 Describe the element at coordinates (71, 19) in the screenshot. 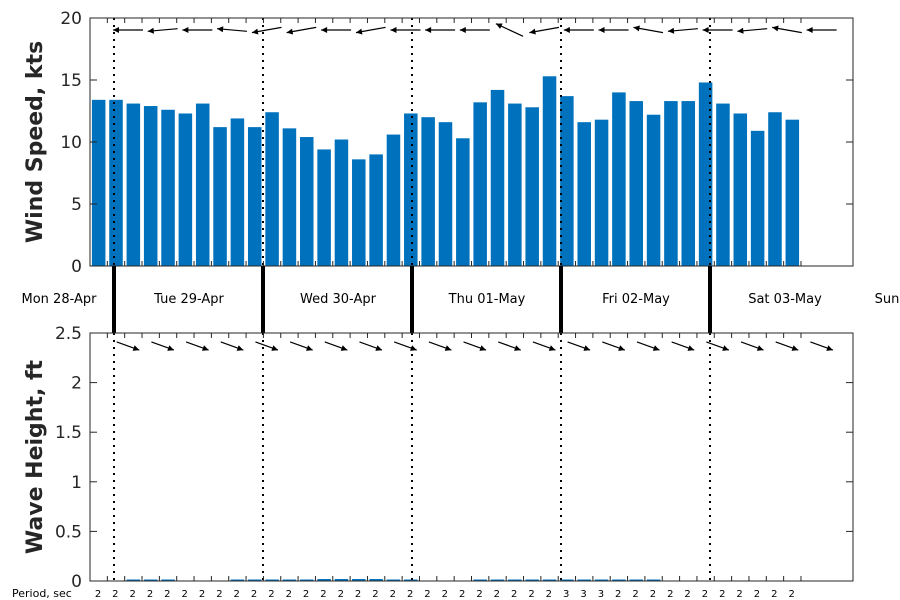

I see `wind-ytick-label: 20` at that location.